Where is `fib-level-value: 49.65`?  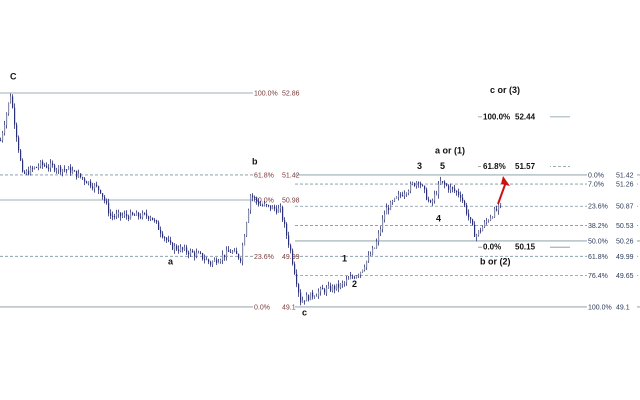 fib-level-value: 49.65 is located at coordinates (625, 276).